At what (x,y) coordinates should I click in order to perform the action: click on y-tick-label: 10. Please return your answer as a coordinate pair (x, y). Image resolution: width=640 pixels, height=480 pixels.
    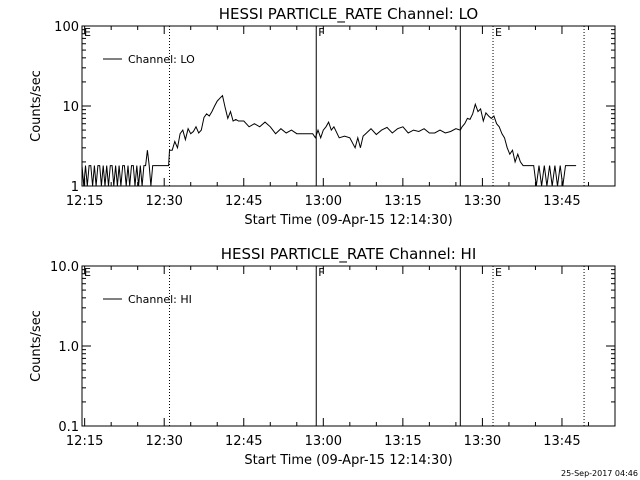
    Looking at the image, I should click on (70, 107).